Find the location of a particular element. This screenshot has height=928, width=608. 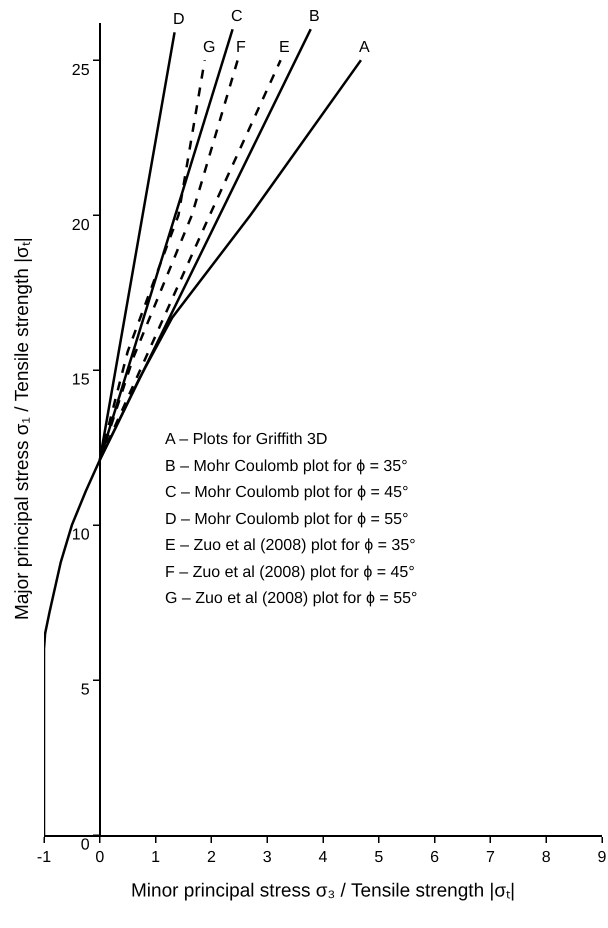

x-tick-label: 0 is located at coordinates (99, 857).